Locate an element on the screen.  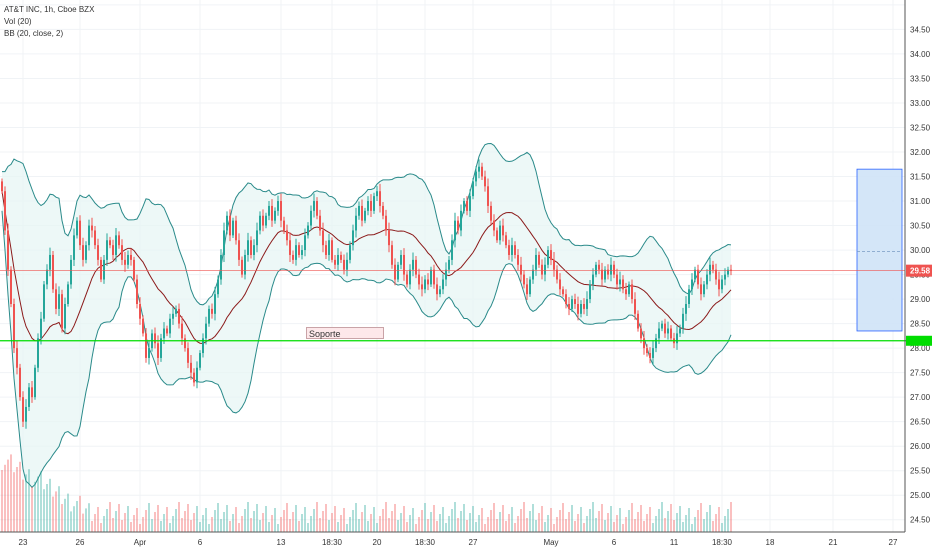
support-label: Soporte is located at coordinates (345, 333).